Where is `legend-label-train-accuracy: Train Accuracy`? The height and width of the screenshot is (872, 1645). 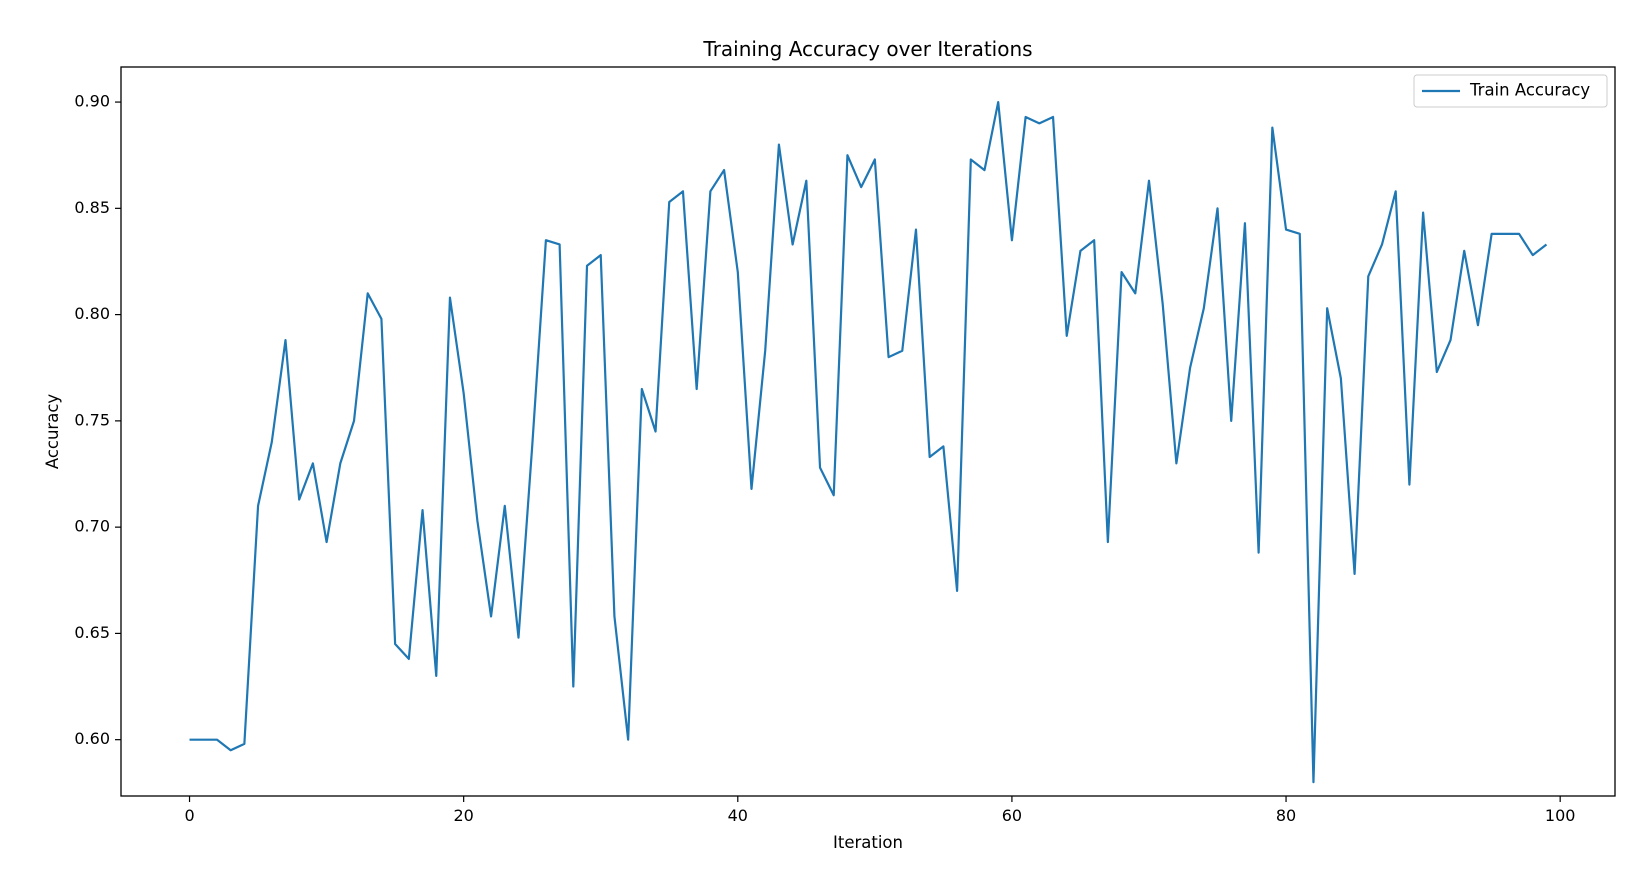
legend-label-train-accuracy: Train Accuracy is located at coordinates (1529, 90).